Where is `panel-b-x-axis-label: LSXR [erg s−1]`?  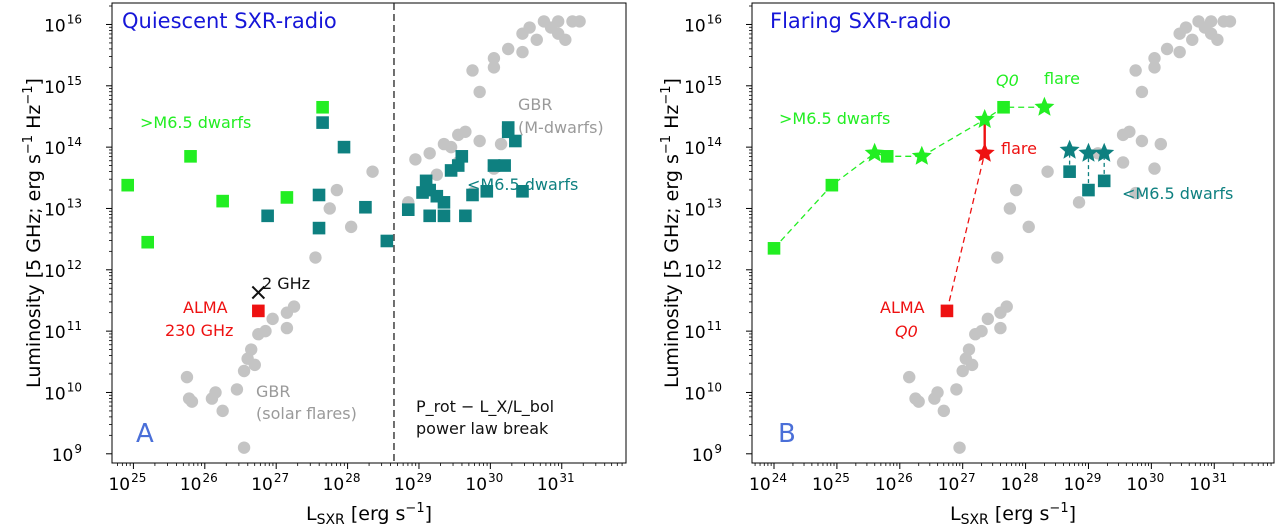 panel-b-x-axis-label: LSXR [erg s−1] is located at coordinates (1013, 514).